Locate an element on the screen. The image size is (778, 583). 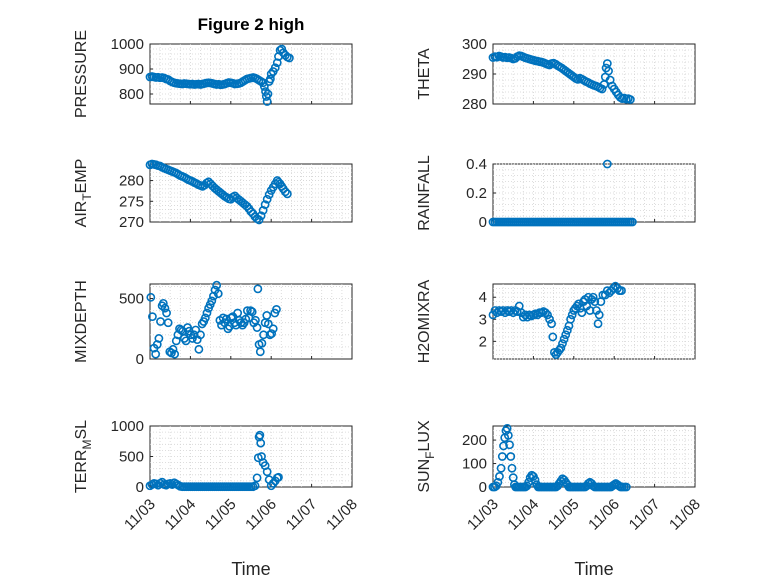
y-axis-label-text: H2OMIXRA is located at coordinates (424, 321).